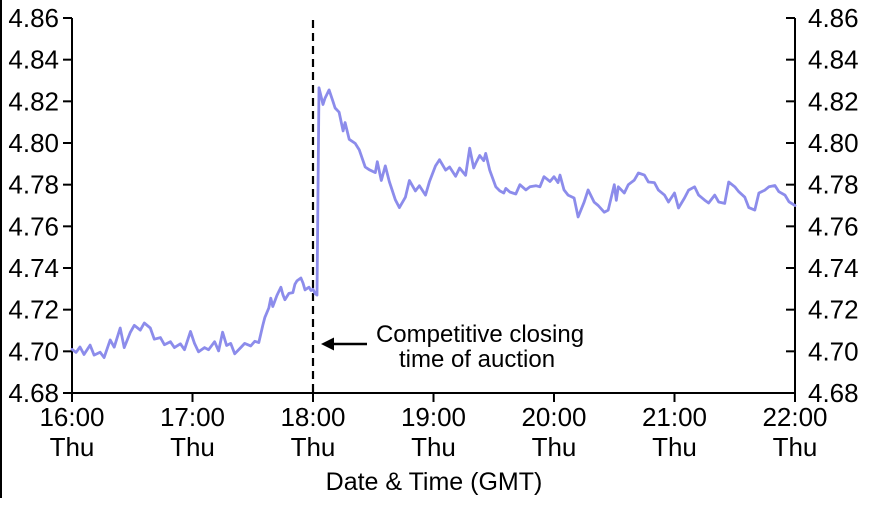 The height and width of the screenshot is (508, 869). I want to click on y-axis-labels-right: 4.86 4.84 4.82 4.80 4.78 4.76 4.74 4.72 4.70 4.68, so click(833, 205).